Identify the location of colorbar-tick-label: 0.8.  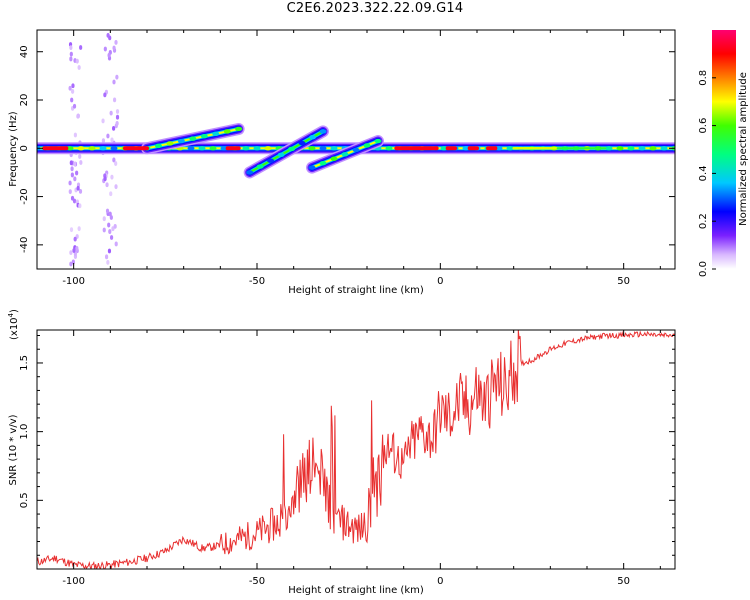
(703, 78).